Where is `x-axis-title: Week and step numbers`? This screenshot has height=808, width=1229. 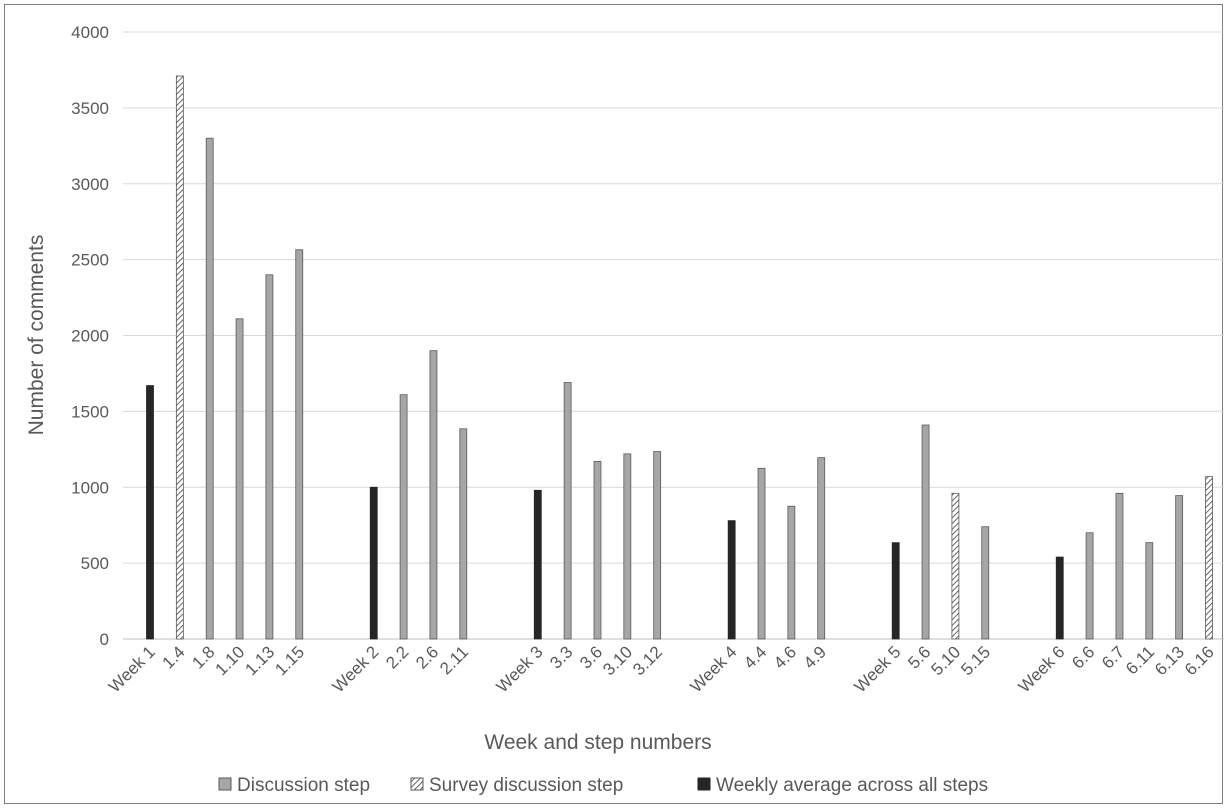
x-axis-title: Week and step numbers is located at coordinates (597, 742).